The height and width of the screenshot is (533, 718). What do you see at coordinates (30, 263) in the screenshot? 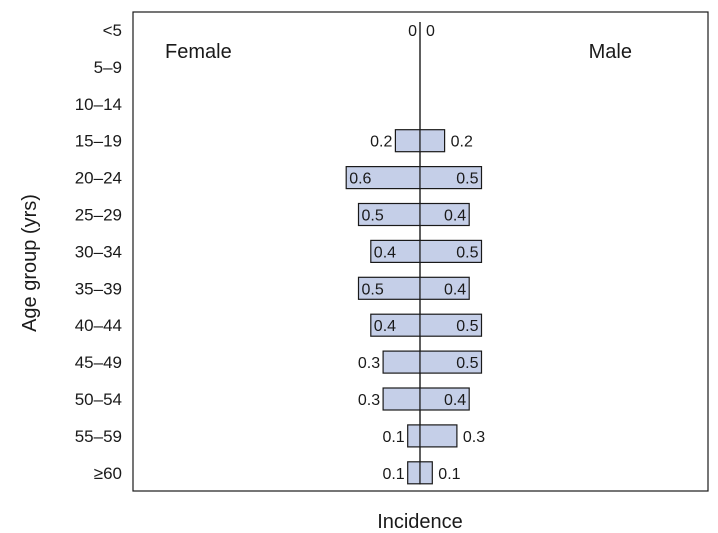
I see `y-axis-label: Age group (yrs)` at bounding box center [30, 263].